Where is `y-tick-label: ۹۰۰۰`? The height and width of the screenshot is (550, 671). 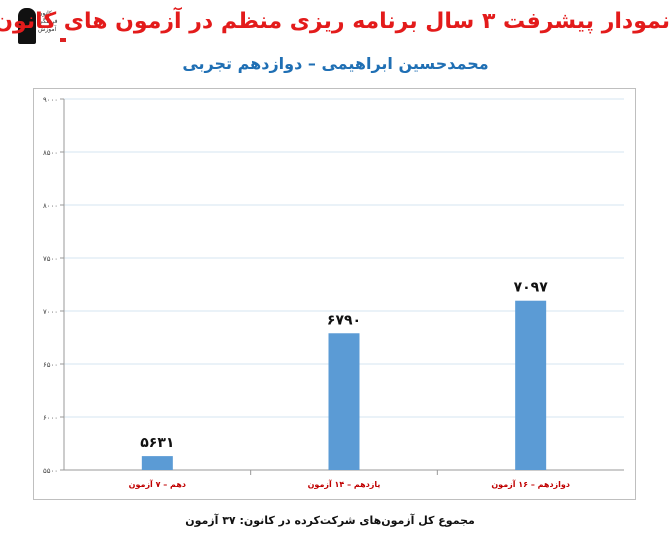 y-tick-label: ۹۰۰۰ is located at coordinates (50, 100).